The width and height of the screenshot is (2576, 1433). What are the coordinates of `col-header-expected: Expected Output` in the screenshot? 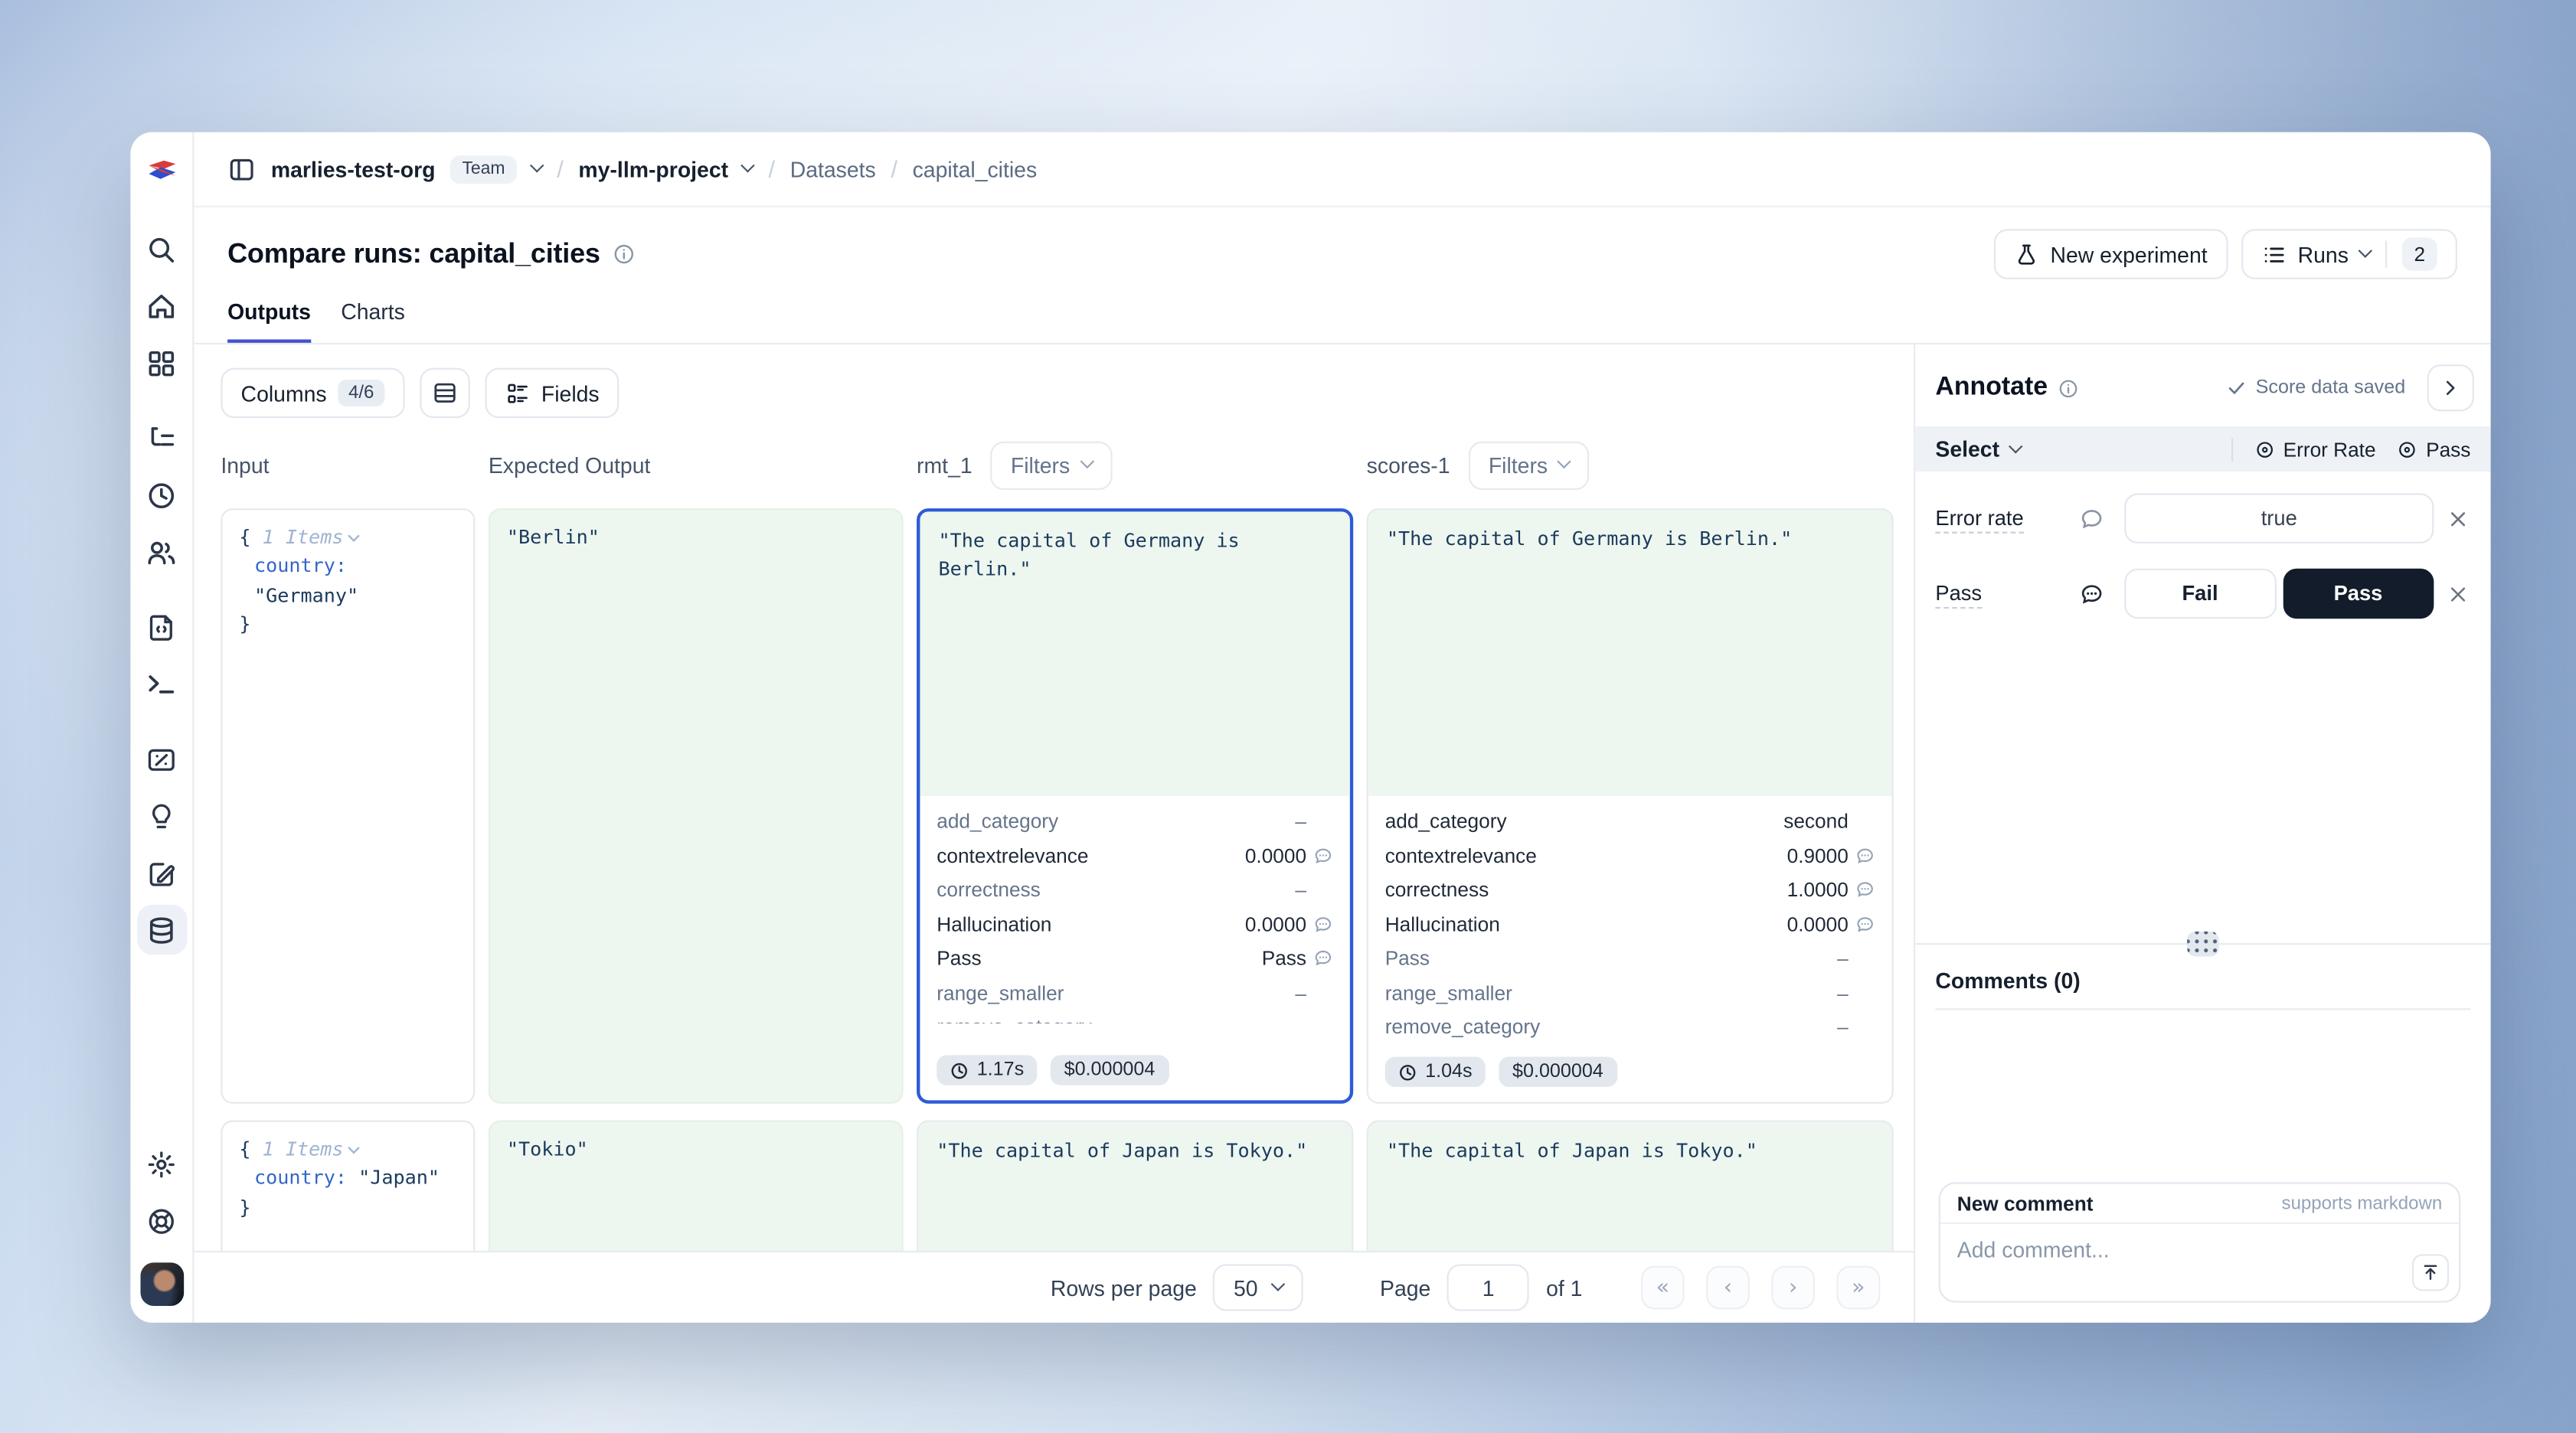 It's located at (569, 465).